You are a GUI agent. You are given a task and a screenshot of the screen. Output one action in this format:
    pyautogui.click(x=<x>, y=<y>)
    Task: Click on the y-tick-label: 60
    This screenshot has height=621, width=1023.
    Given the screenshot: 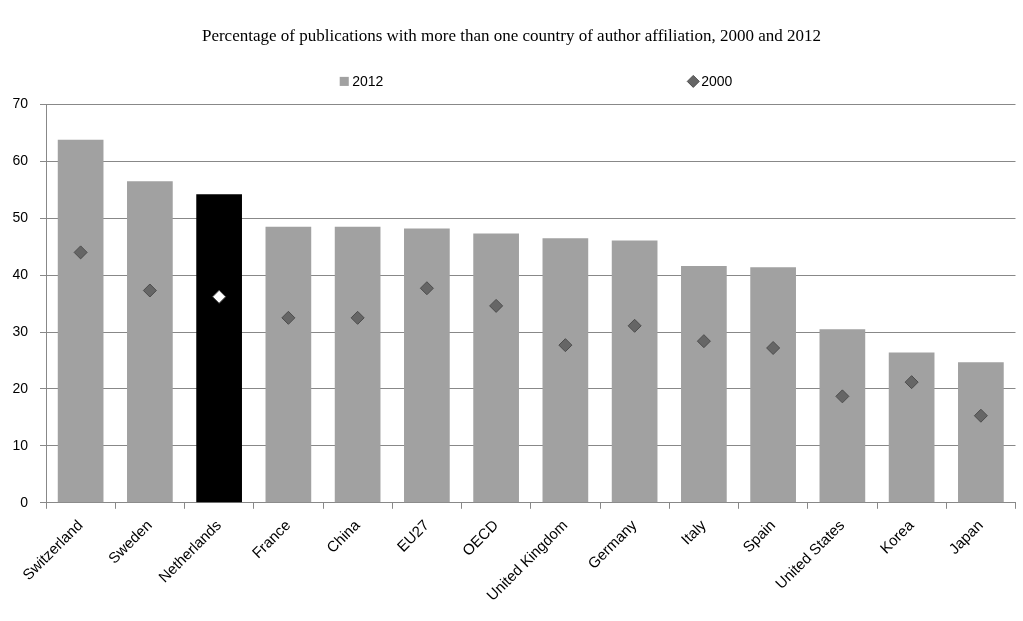 What is the action you would take?
    pyautogui.click(x=20, y=160)
    